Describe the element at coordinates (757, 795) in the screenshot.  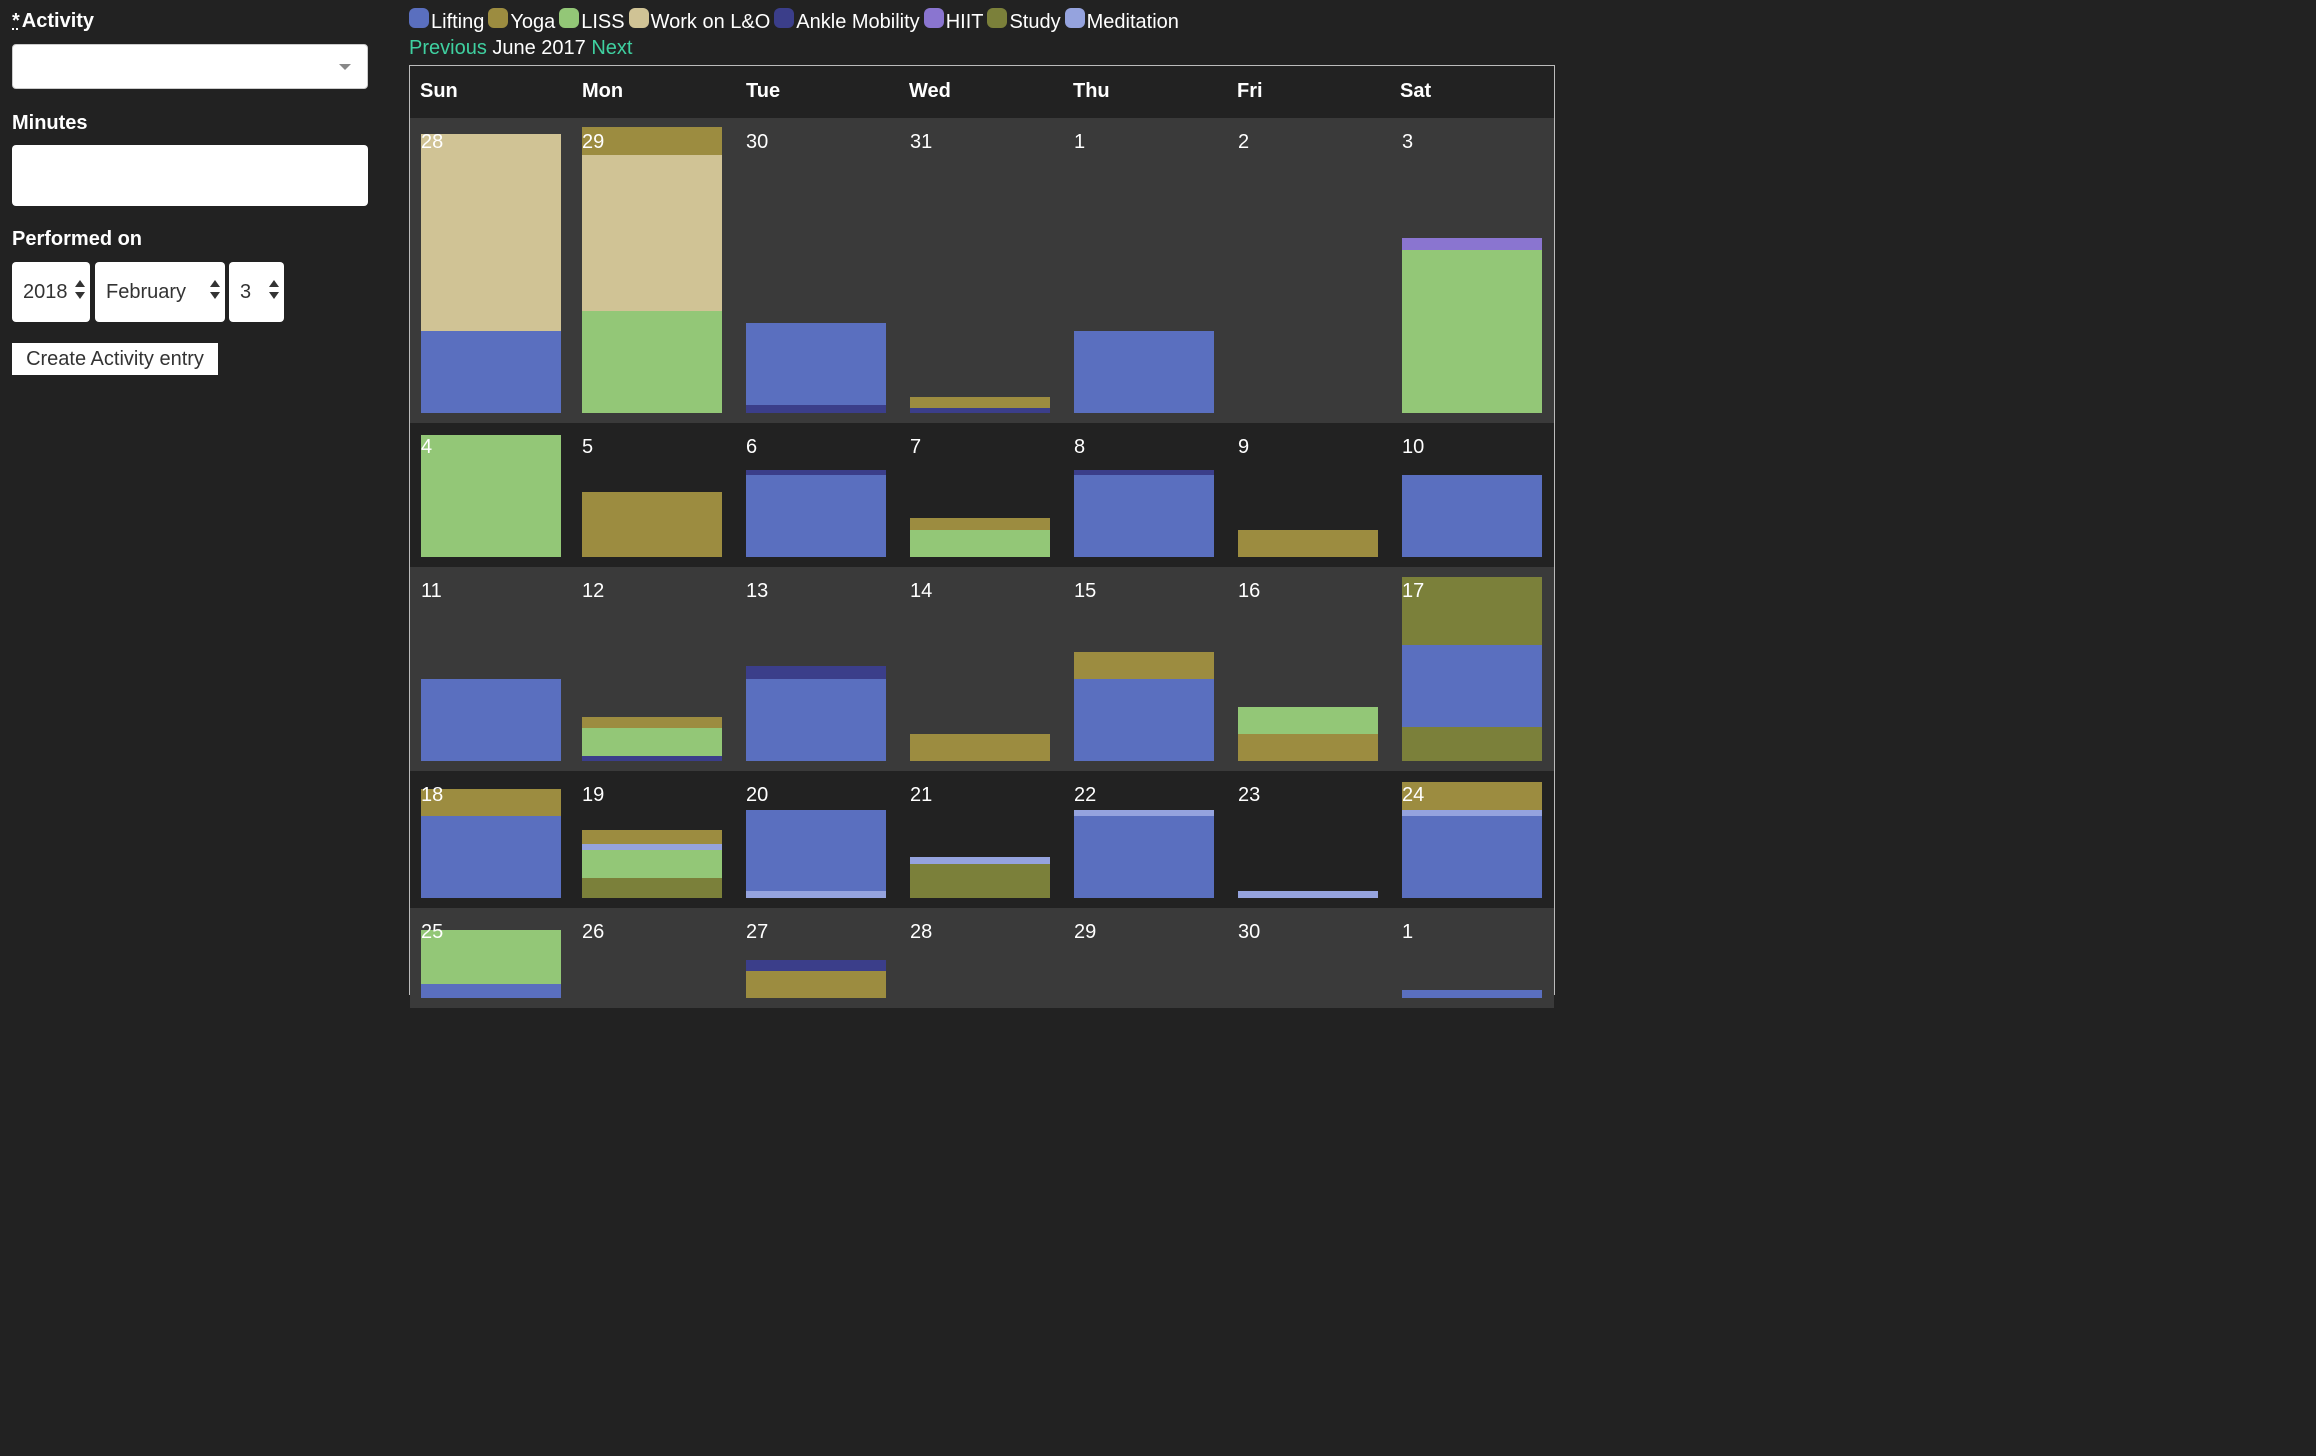
I see `day-number: 20` at that location.